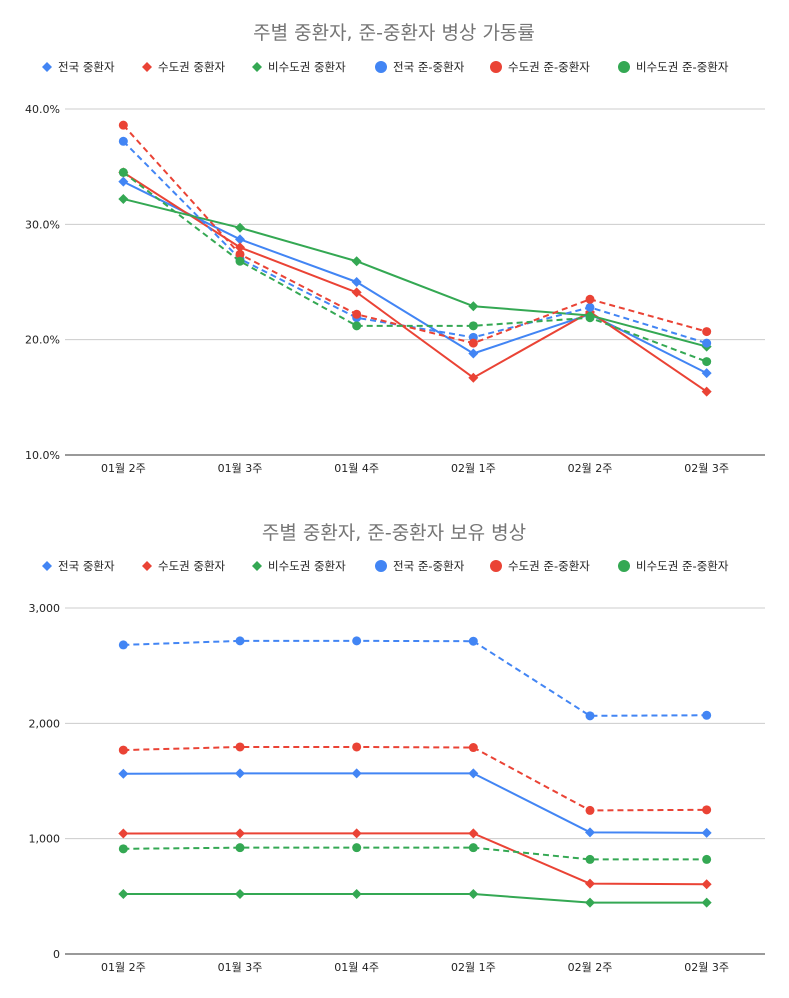 This screenshot has width=789, height=998. Describe the element at coordinates (42, 109) in the screenshot. I see `y-tick-label: 40.0%` at that location.